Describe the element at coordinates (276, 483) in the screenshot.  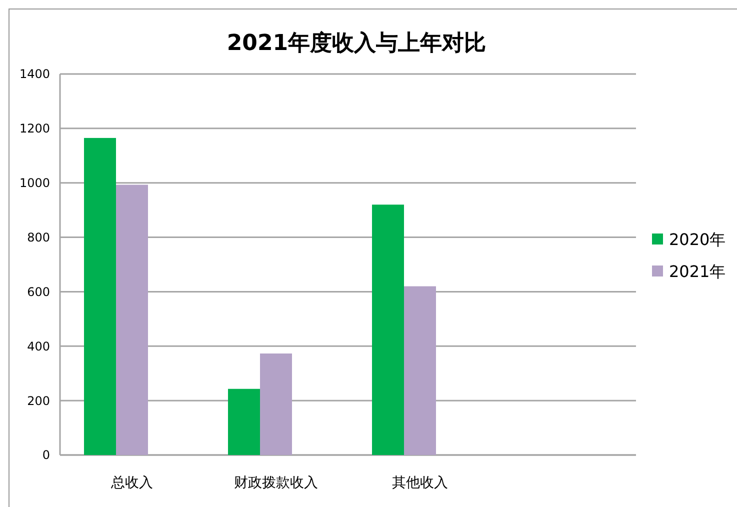
I see `x-tick-label: 财政拨款收入` at that location.